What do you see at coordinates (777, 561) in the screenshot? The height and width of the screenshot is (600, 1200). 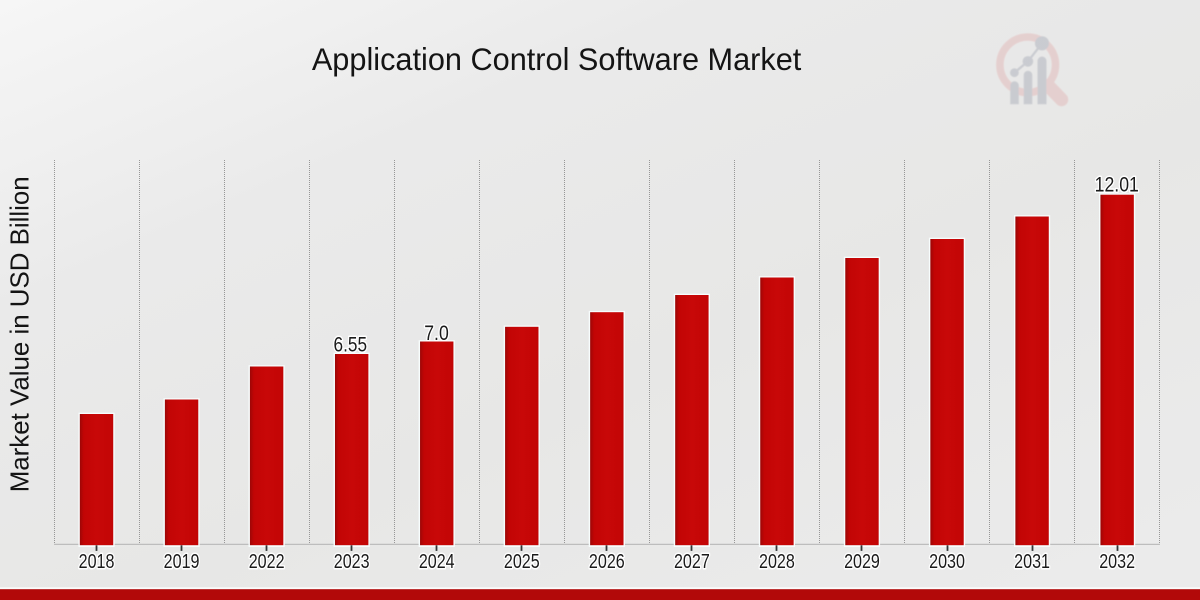 I see `svg-text: 2028` at bounding box center [777, 561].